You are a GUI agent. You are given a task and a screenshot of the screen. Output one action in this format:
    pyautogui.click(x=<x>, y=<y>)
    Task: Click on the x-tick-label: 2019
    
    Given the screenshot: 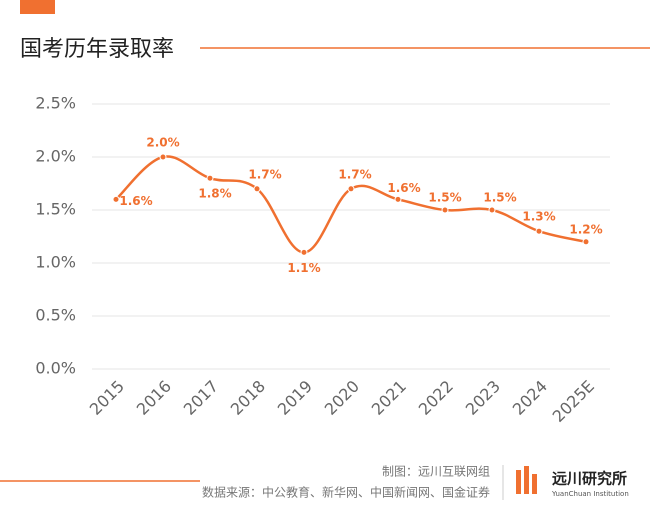 What is the action you would take?
    pyautogui.click(x=295, y=398)
    